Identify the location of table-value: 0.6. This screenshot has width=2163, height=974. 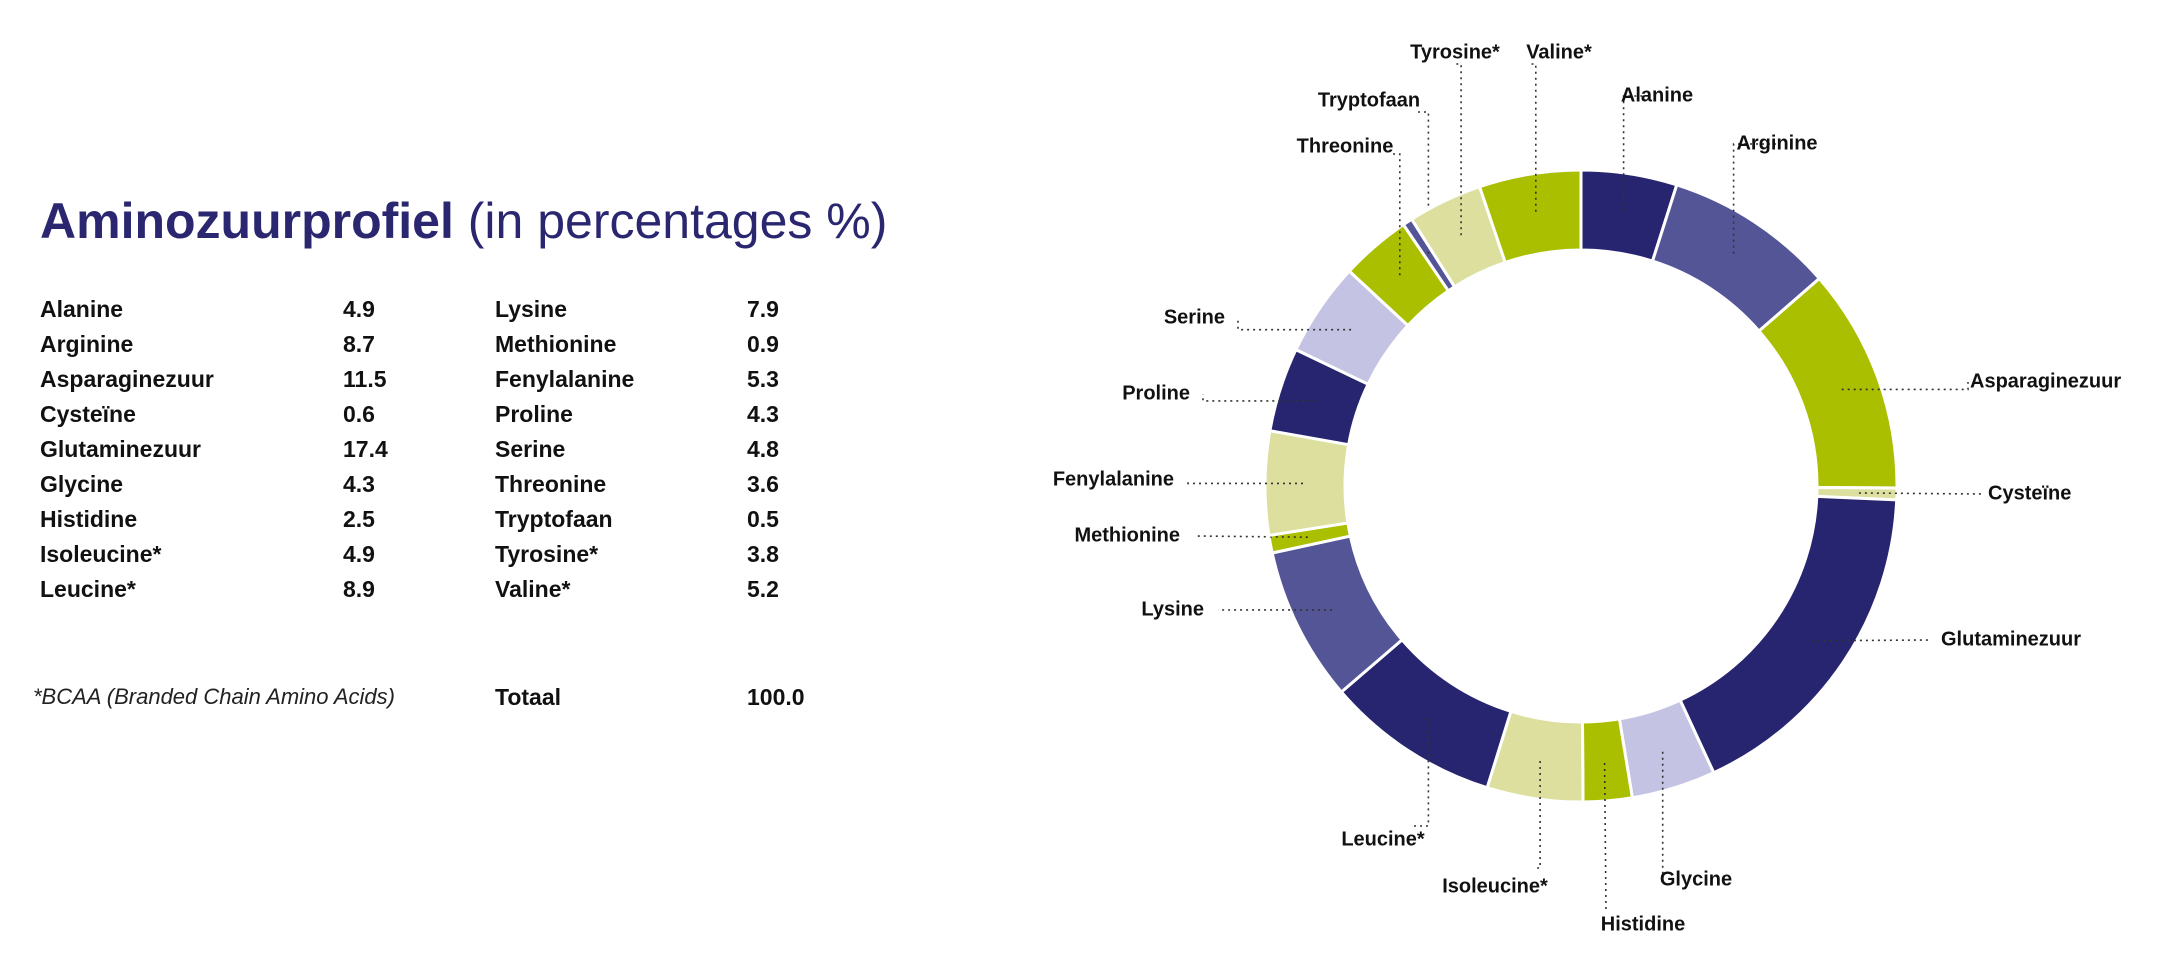
(359, 414).